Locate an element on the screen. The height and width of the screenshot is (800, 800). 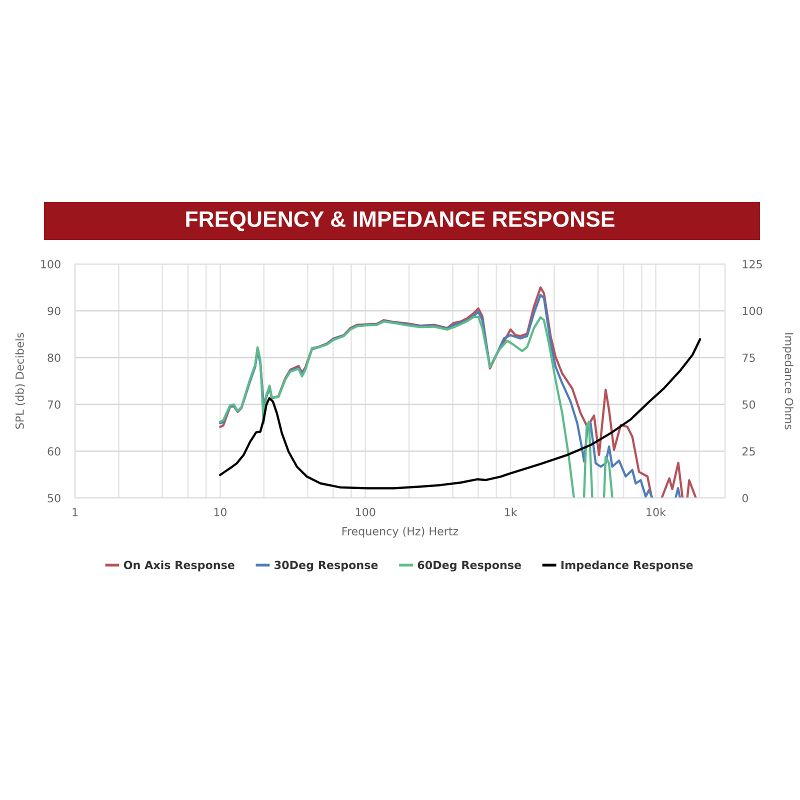
y2-tick-label: 0 is located at coordinates (745, 498).